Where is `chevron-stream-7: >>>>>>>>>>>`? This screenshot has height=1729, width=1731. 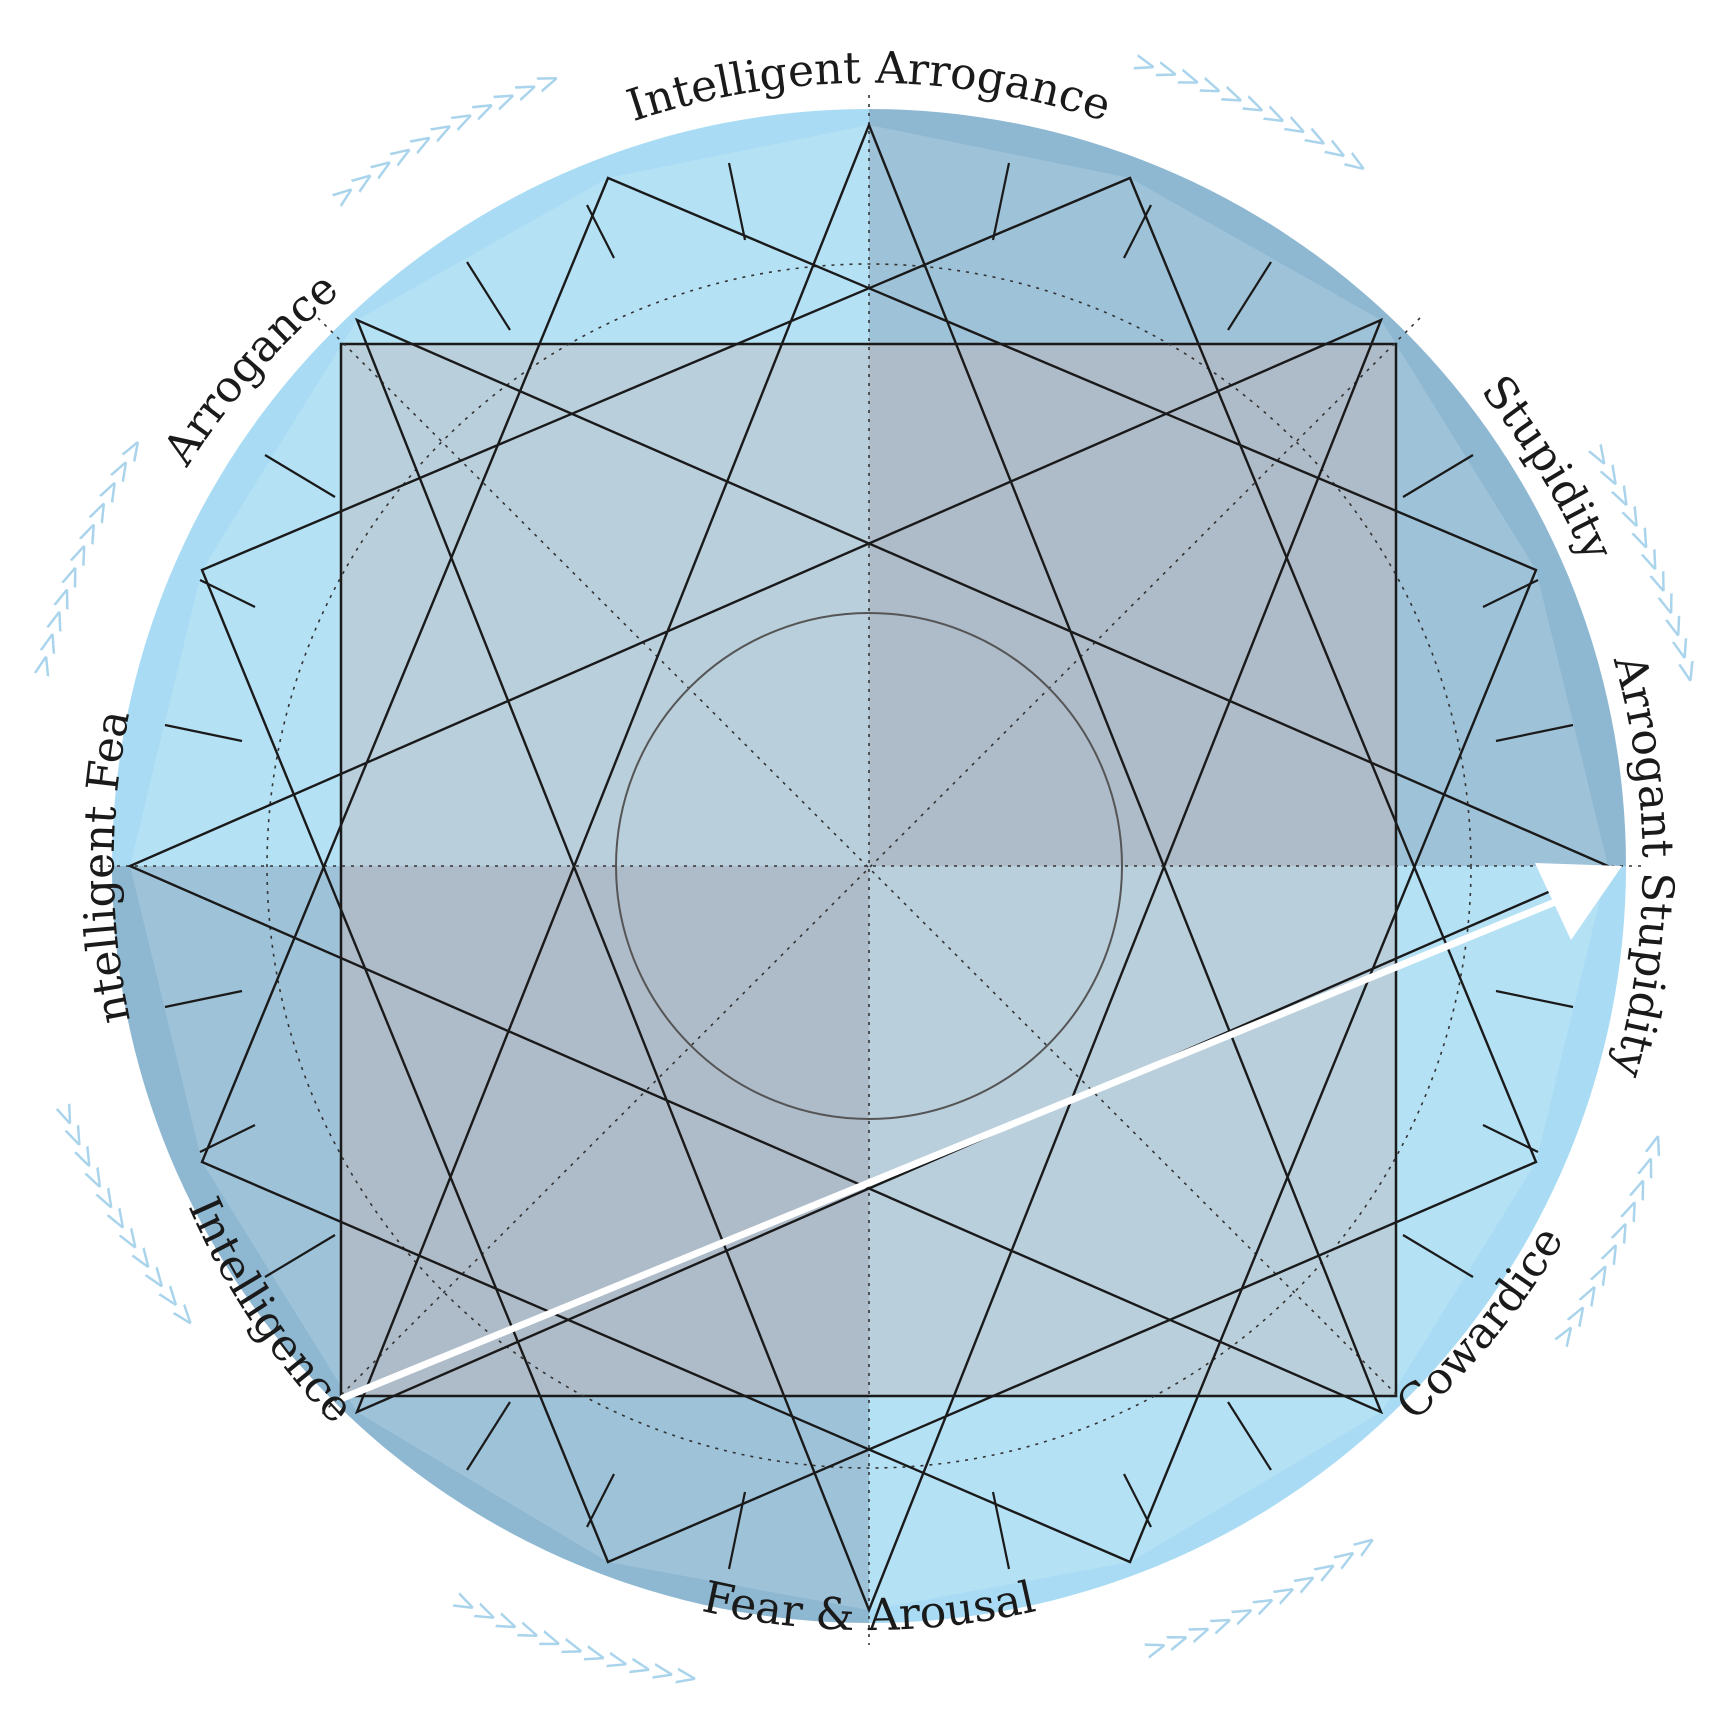 chevron-stream-7: >>>>>>>>>>> is located at coordinates (89, 557).